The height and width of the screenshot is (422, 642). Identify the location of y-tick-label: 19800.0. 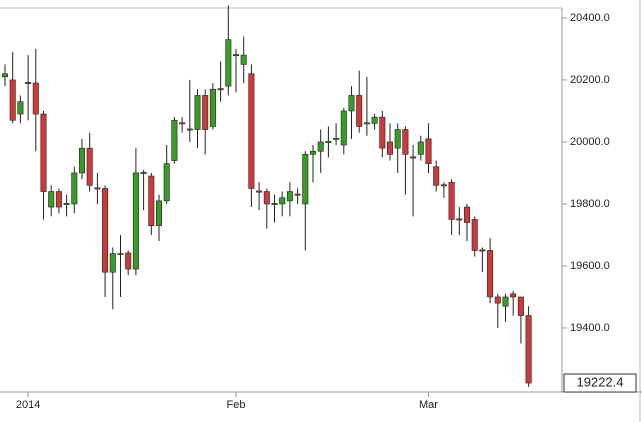
(590, 204).